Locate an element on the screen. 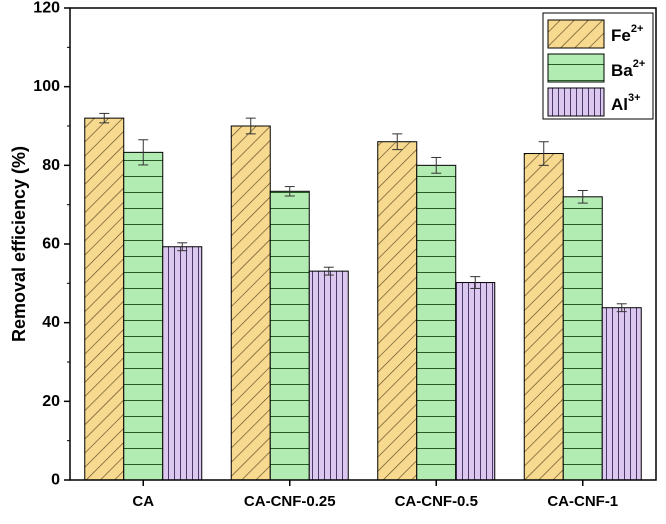 The width and height of the screenshot is (666, 524). legend: Fe2+ Ba2+ Al3+ is located at coordinates (598, 66).